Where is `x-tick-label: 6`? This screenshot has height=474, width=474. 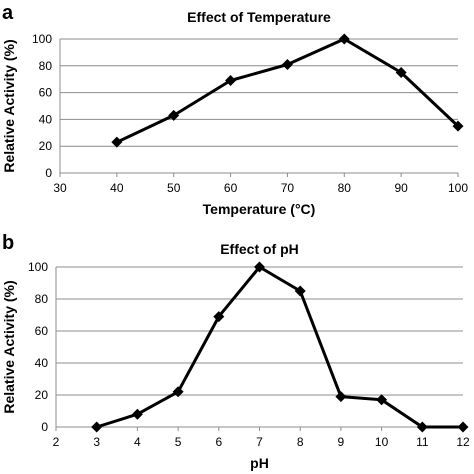
x-tick-label: 6 is located at coordinates (218, 442).